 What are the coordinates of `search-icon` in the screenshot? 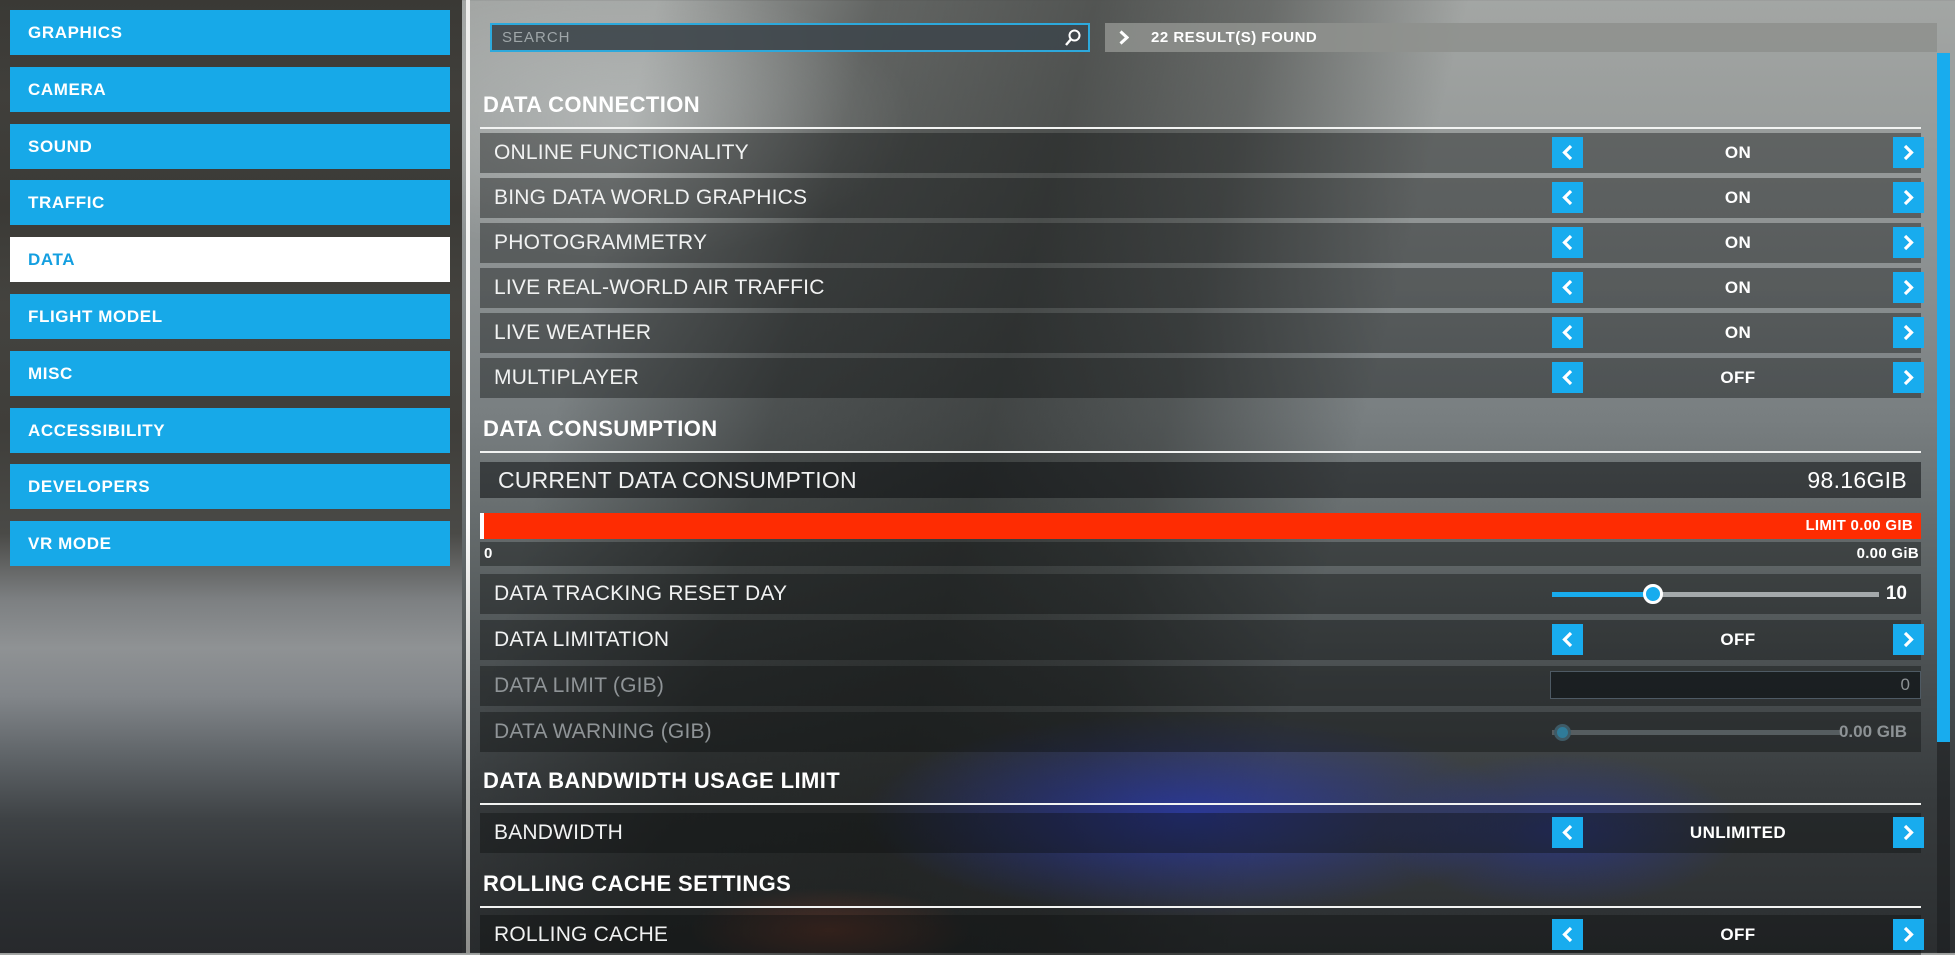 It's located at (1073, 37).